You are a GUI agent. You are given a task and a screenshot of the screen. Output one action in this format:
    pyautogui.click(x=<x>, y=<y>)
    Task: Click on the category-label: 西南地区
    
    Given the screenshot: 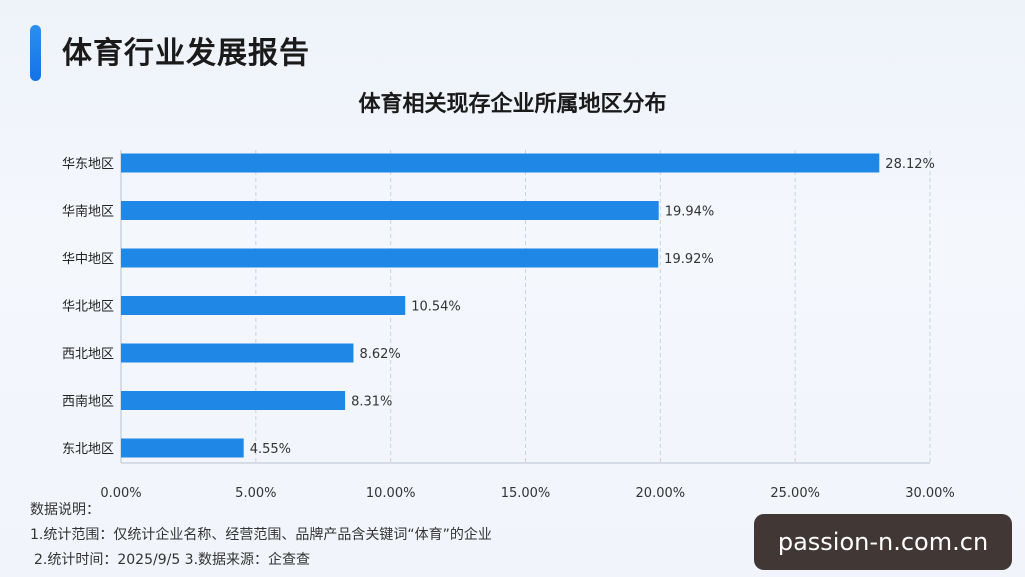 What is the action you would take?
    pyautogui.click(x=88, y=402)
    